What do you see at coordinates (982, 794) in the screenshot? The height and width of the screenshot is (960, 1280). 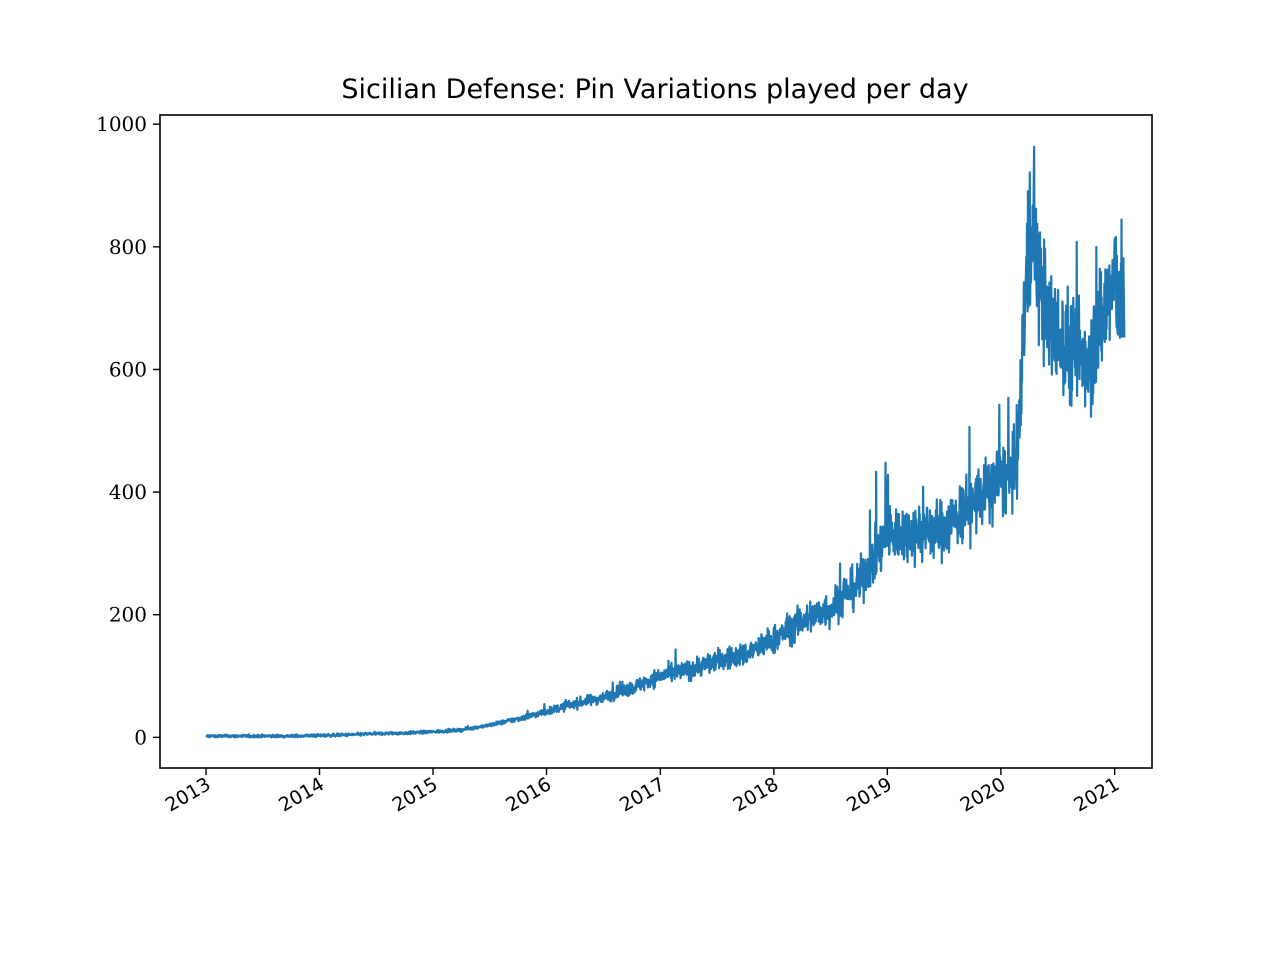 I see `x-tick-label: 2020` at bounding box center [982, 794].